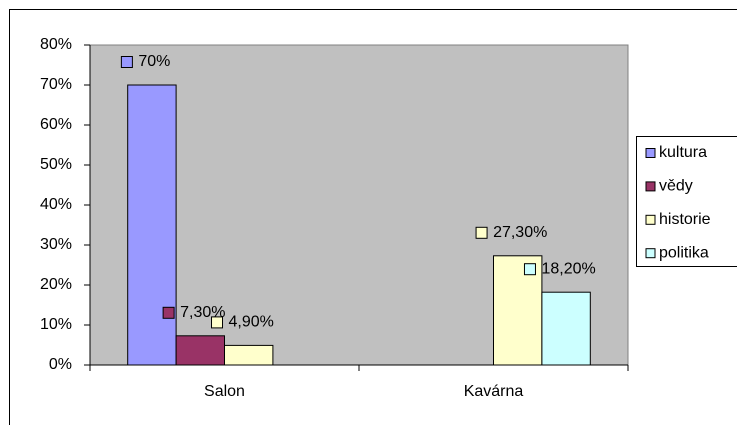 The height and width of the screenshot is (425, 737). I want to click on data-label: 70%, so click(154, 61).